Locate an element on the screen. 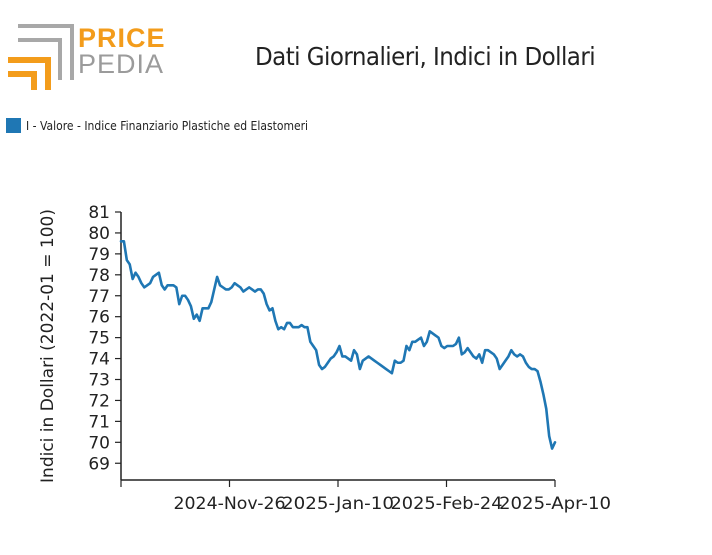 The image size is (712, 555). y-tick-label: 81 is located at coordinates (99, 213).